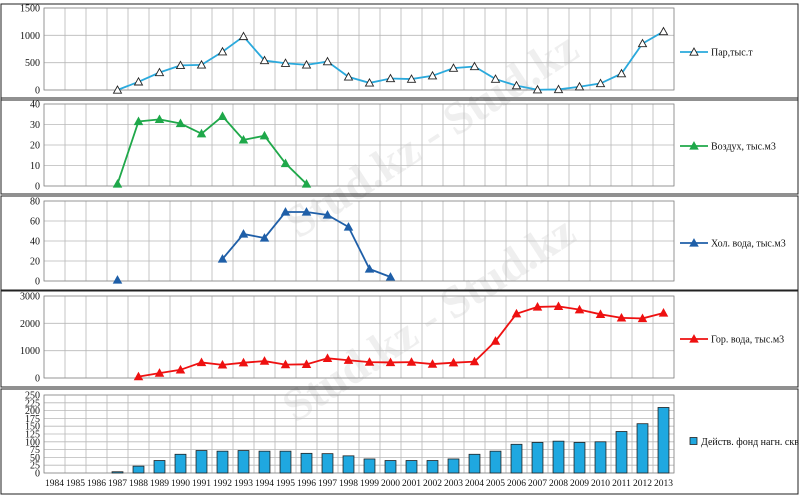 The image size is (800, 496). Describe the element at coordinates (516, 458) in the screenshot. I see `bar-2006` at that location.